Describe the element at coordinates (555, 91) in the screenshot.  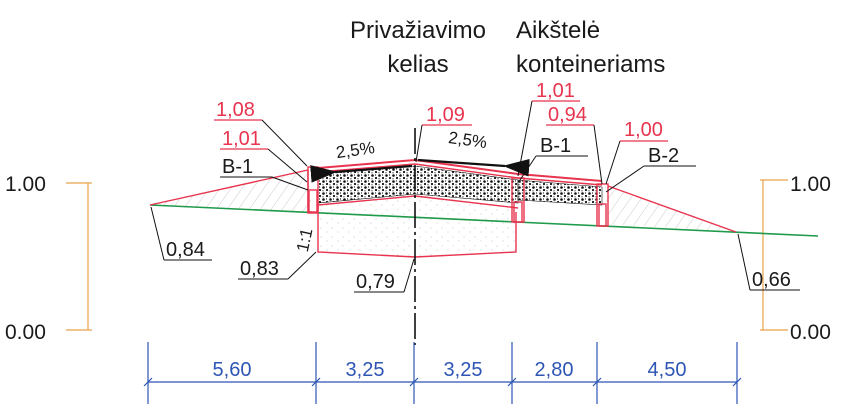
I see `elev-pad-upper: 1,01` at that location.